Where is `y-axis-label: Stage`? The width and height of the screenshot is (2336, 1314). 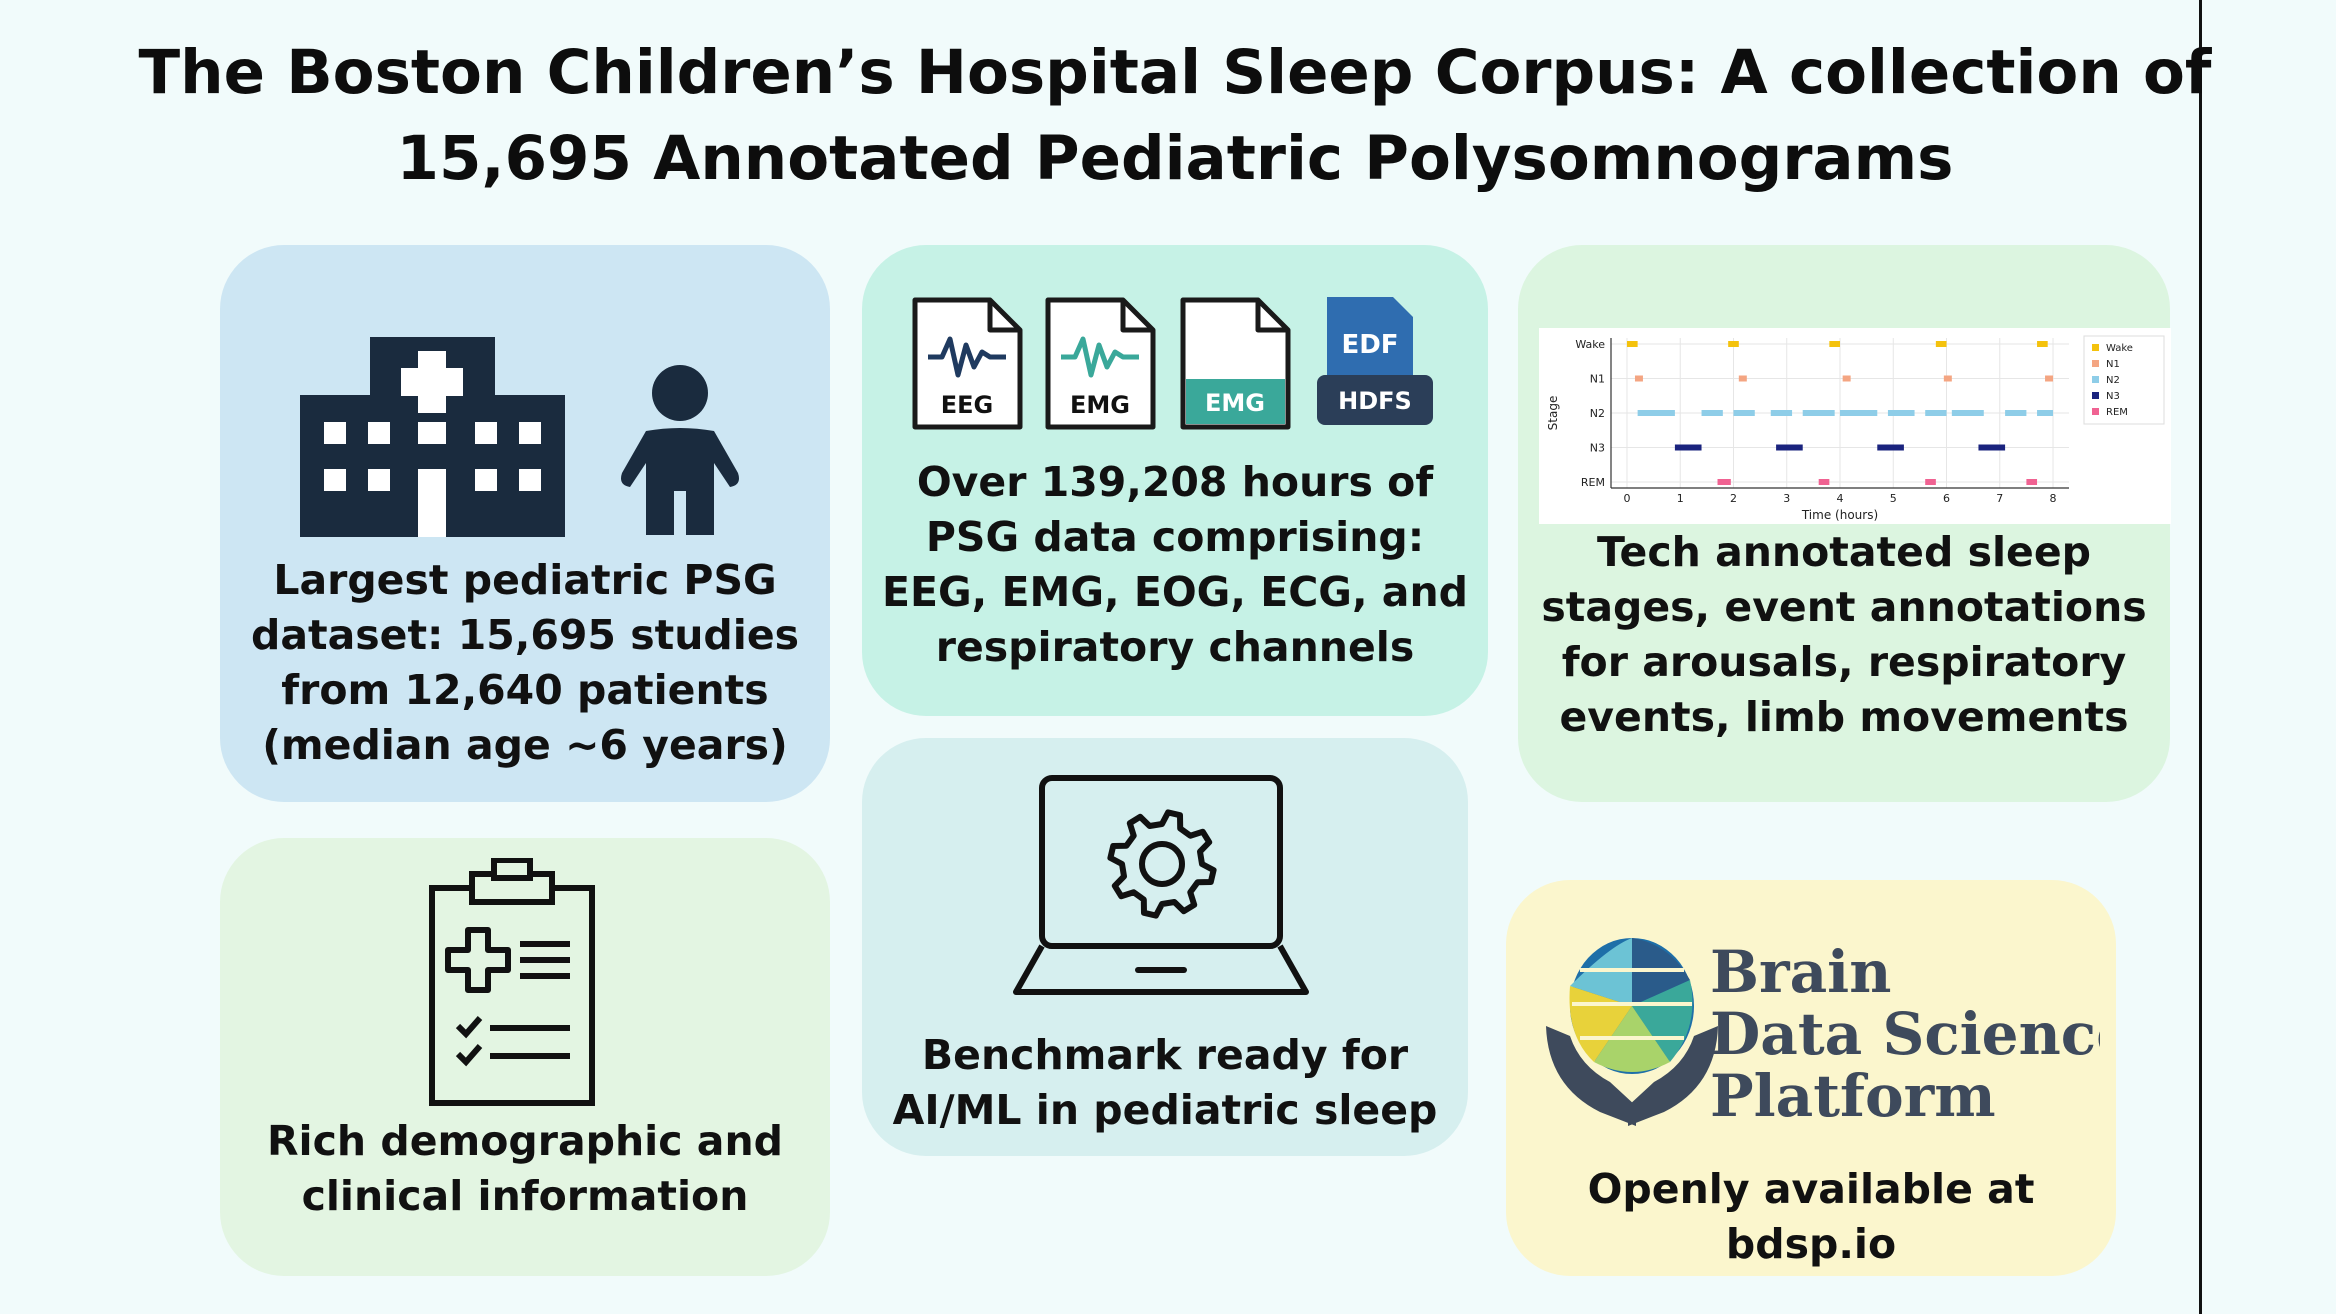
y-axis-label: Stage is located at coordinates (1553, 413).